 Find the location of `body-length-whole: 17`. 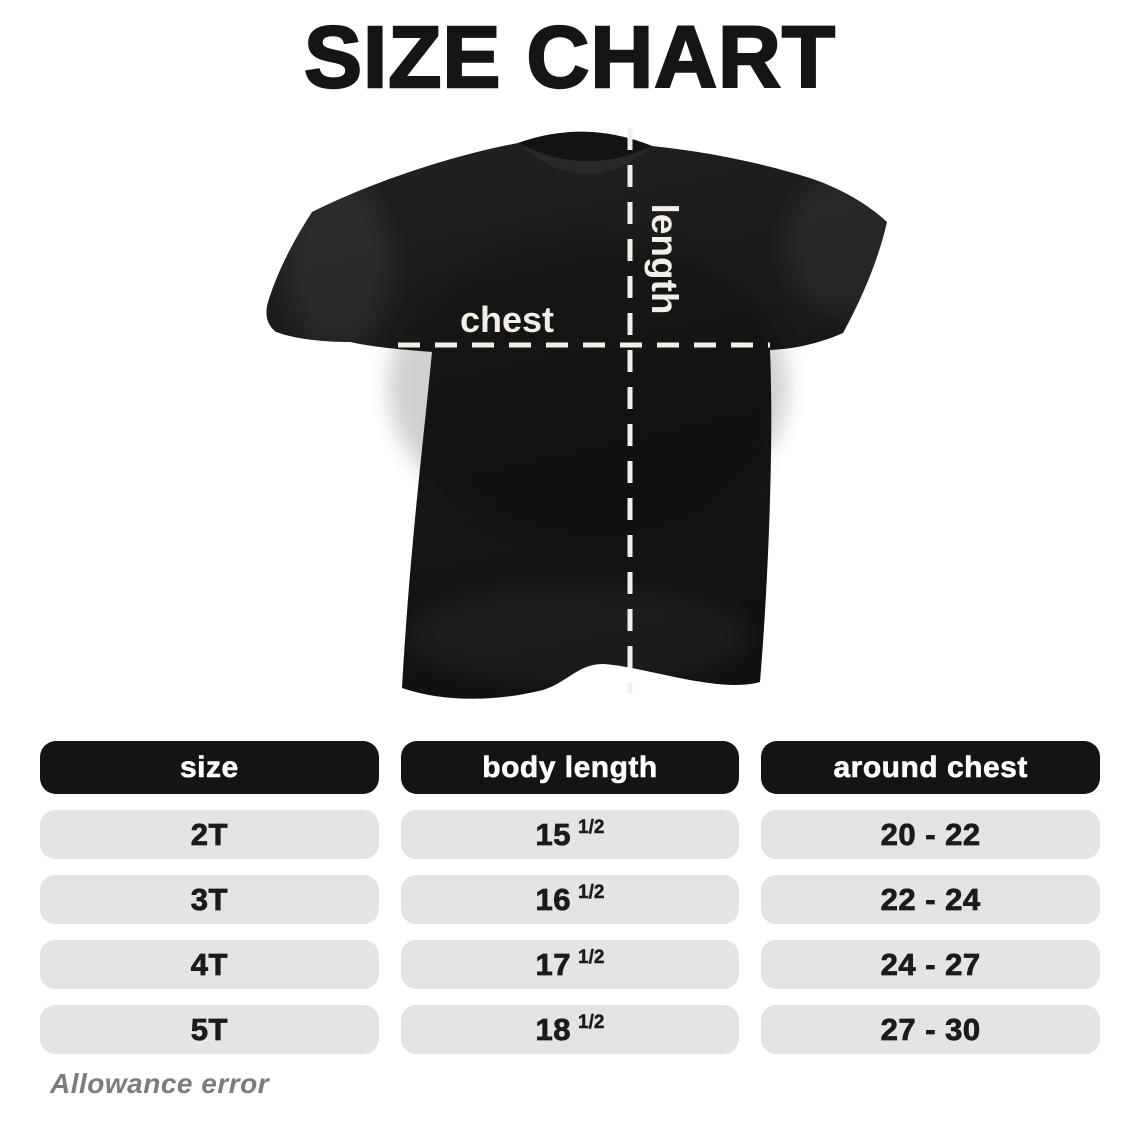

body-length-whole: 17 is located at coordinates (553, 964).